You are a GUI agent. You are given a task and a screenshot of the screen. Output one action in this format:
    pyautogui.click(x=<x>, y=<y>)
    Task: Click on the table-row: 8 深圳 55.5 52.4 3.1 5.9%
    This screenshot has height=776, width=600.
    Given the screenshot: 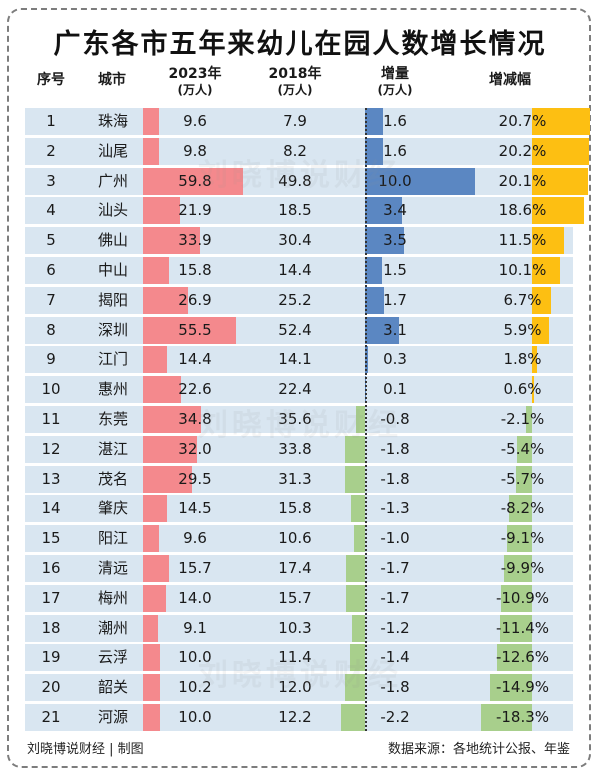 What is the action you would take?
    pyautogui.click(x=299, y=330)
    